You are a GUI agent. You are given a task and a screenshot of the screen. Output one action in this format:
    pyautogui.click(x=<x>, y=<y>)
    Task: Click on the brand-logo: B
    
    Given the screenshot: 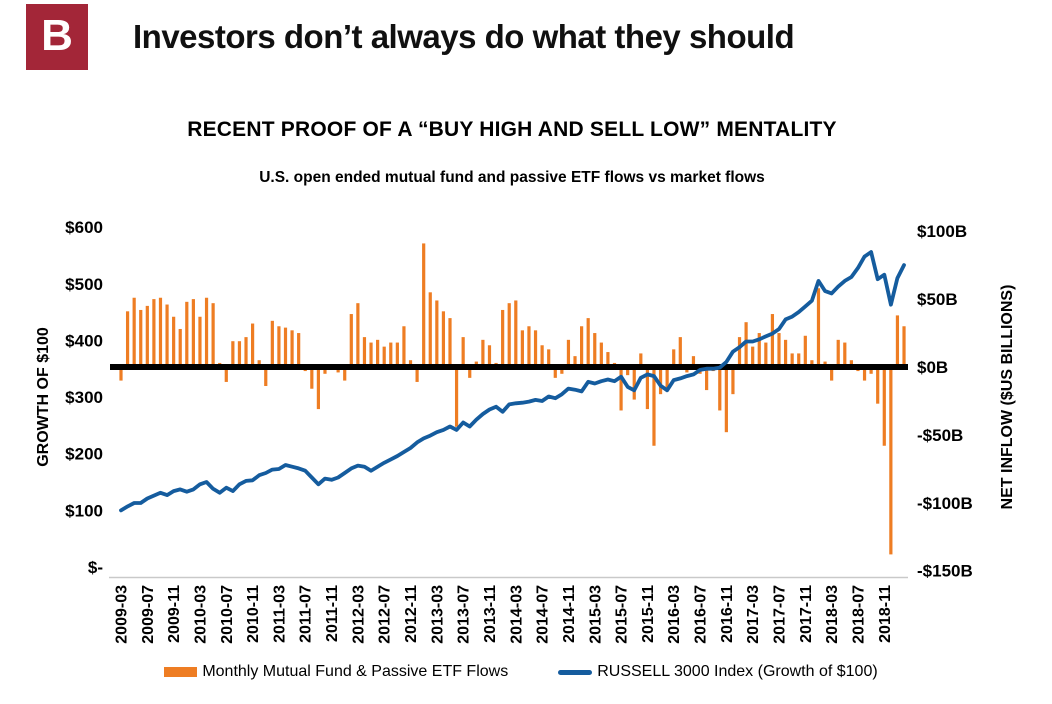 What is the action you would take?
    pyautogui.click(x=57, y=37)
    